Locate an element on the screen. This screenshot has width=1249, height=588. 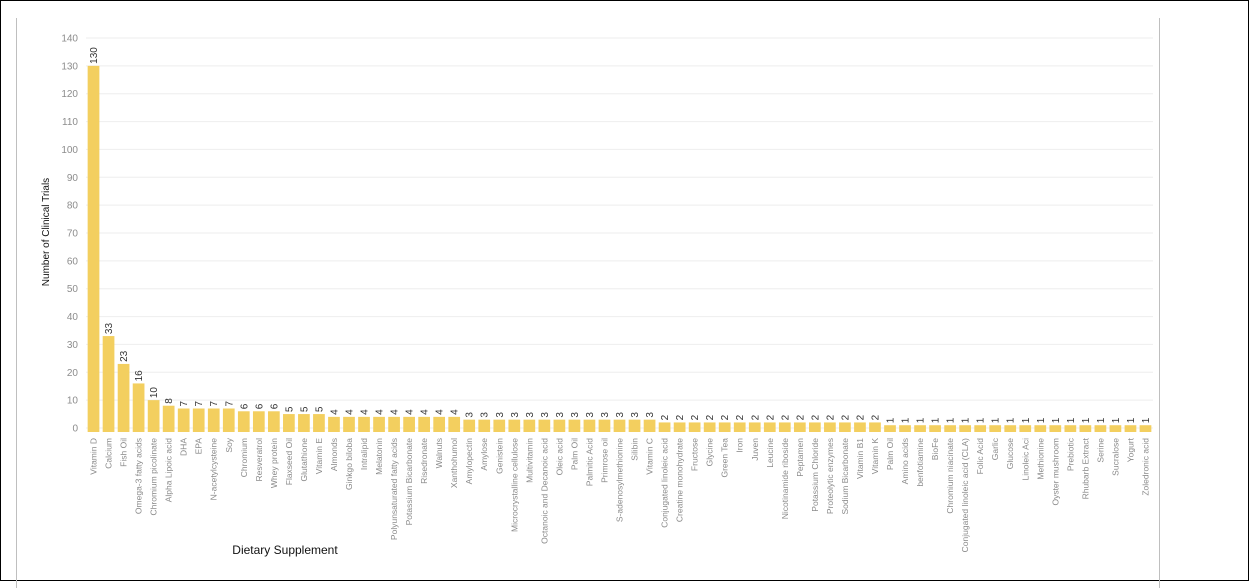
x-tick-label: Amylopectin is located at coordinates (469, 461).